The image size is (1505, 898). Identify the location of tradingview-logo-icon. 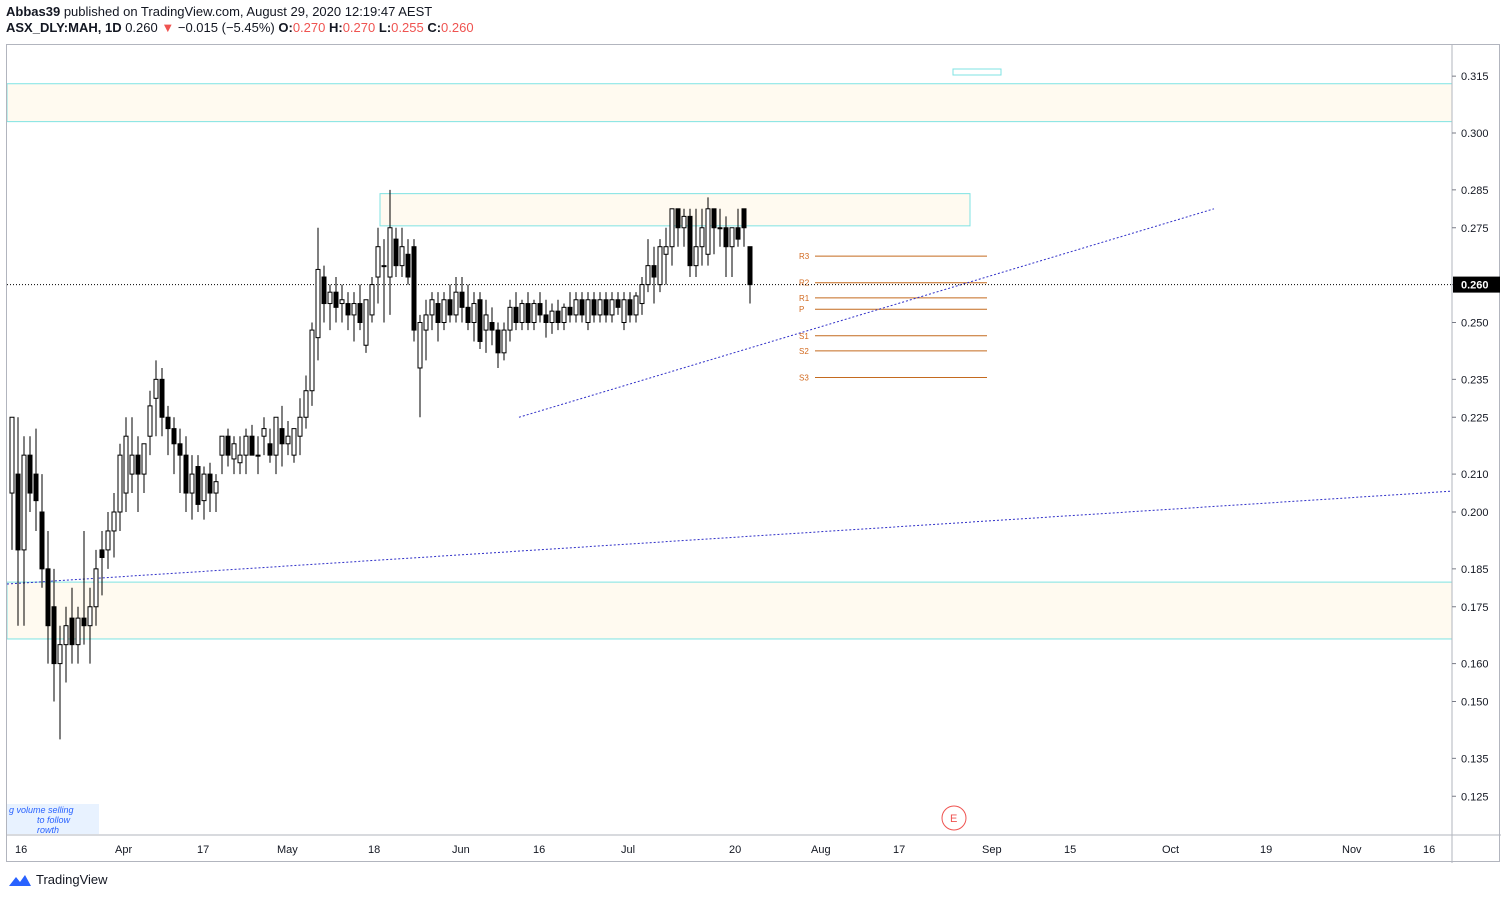
(20, 880).